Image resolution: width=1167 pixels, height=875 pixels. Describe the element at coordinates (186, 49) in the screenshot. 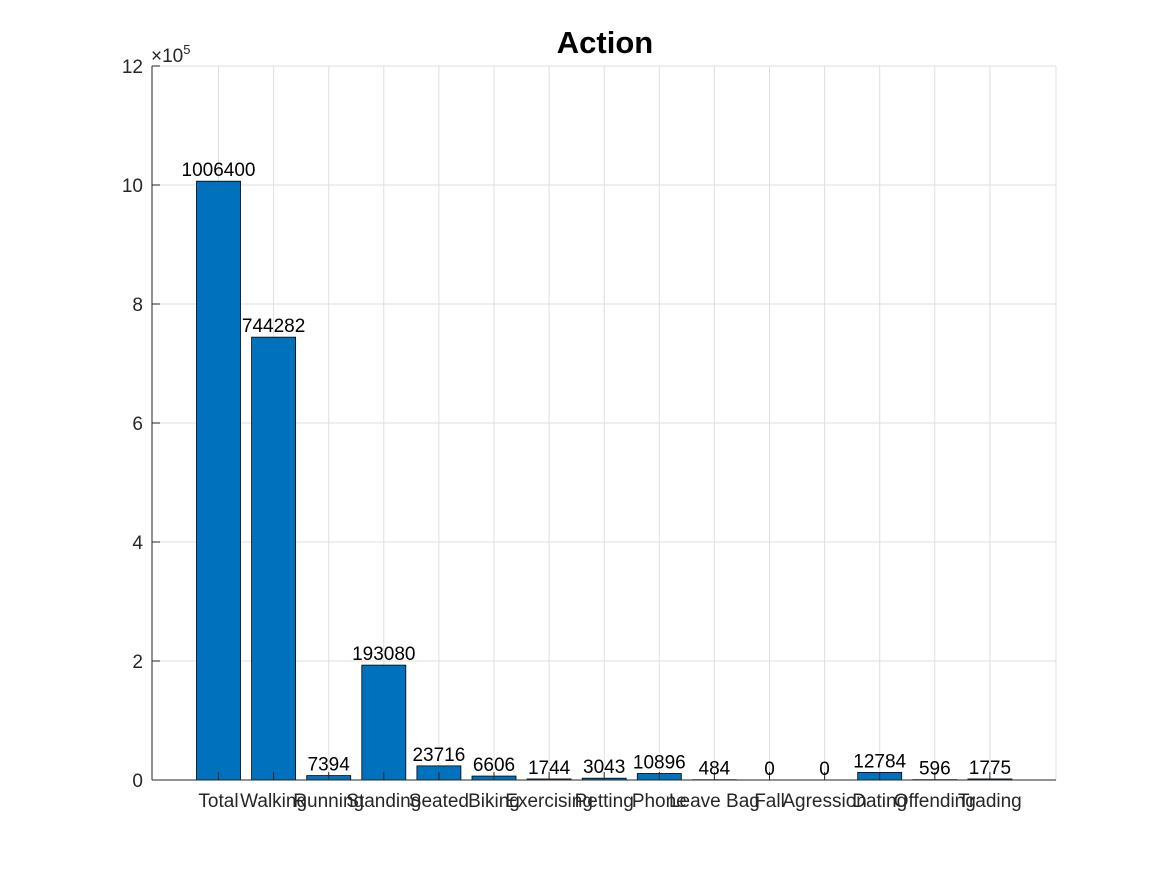

I see `y-axis-exponent-power: 5` at that location.